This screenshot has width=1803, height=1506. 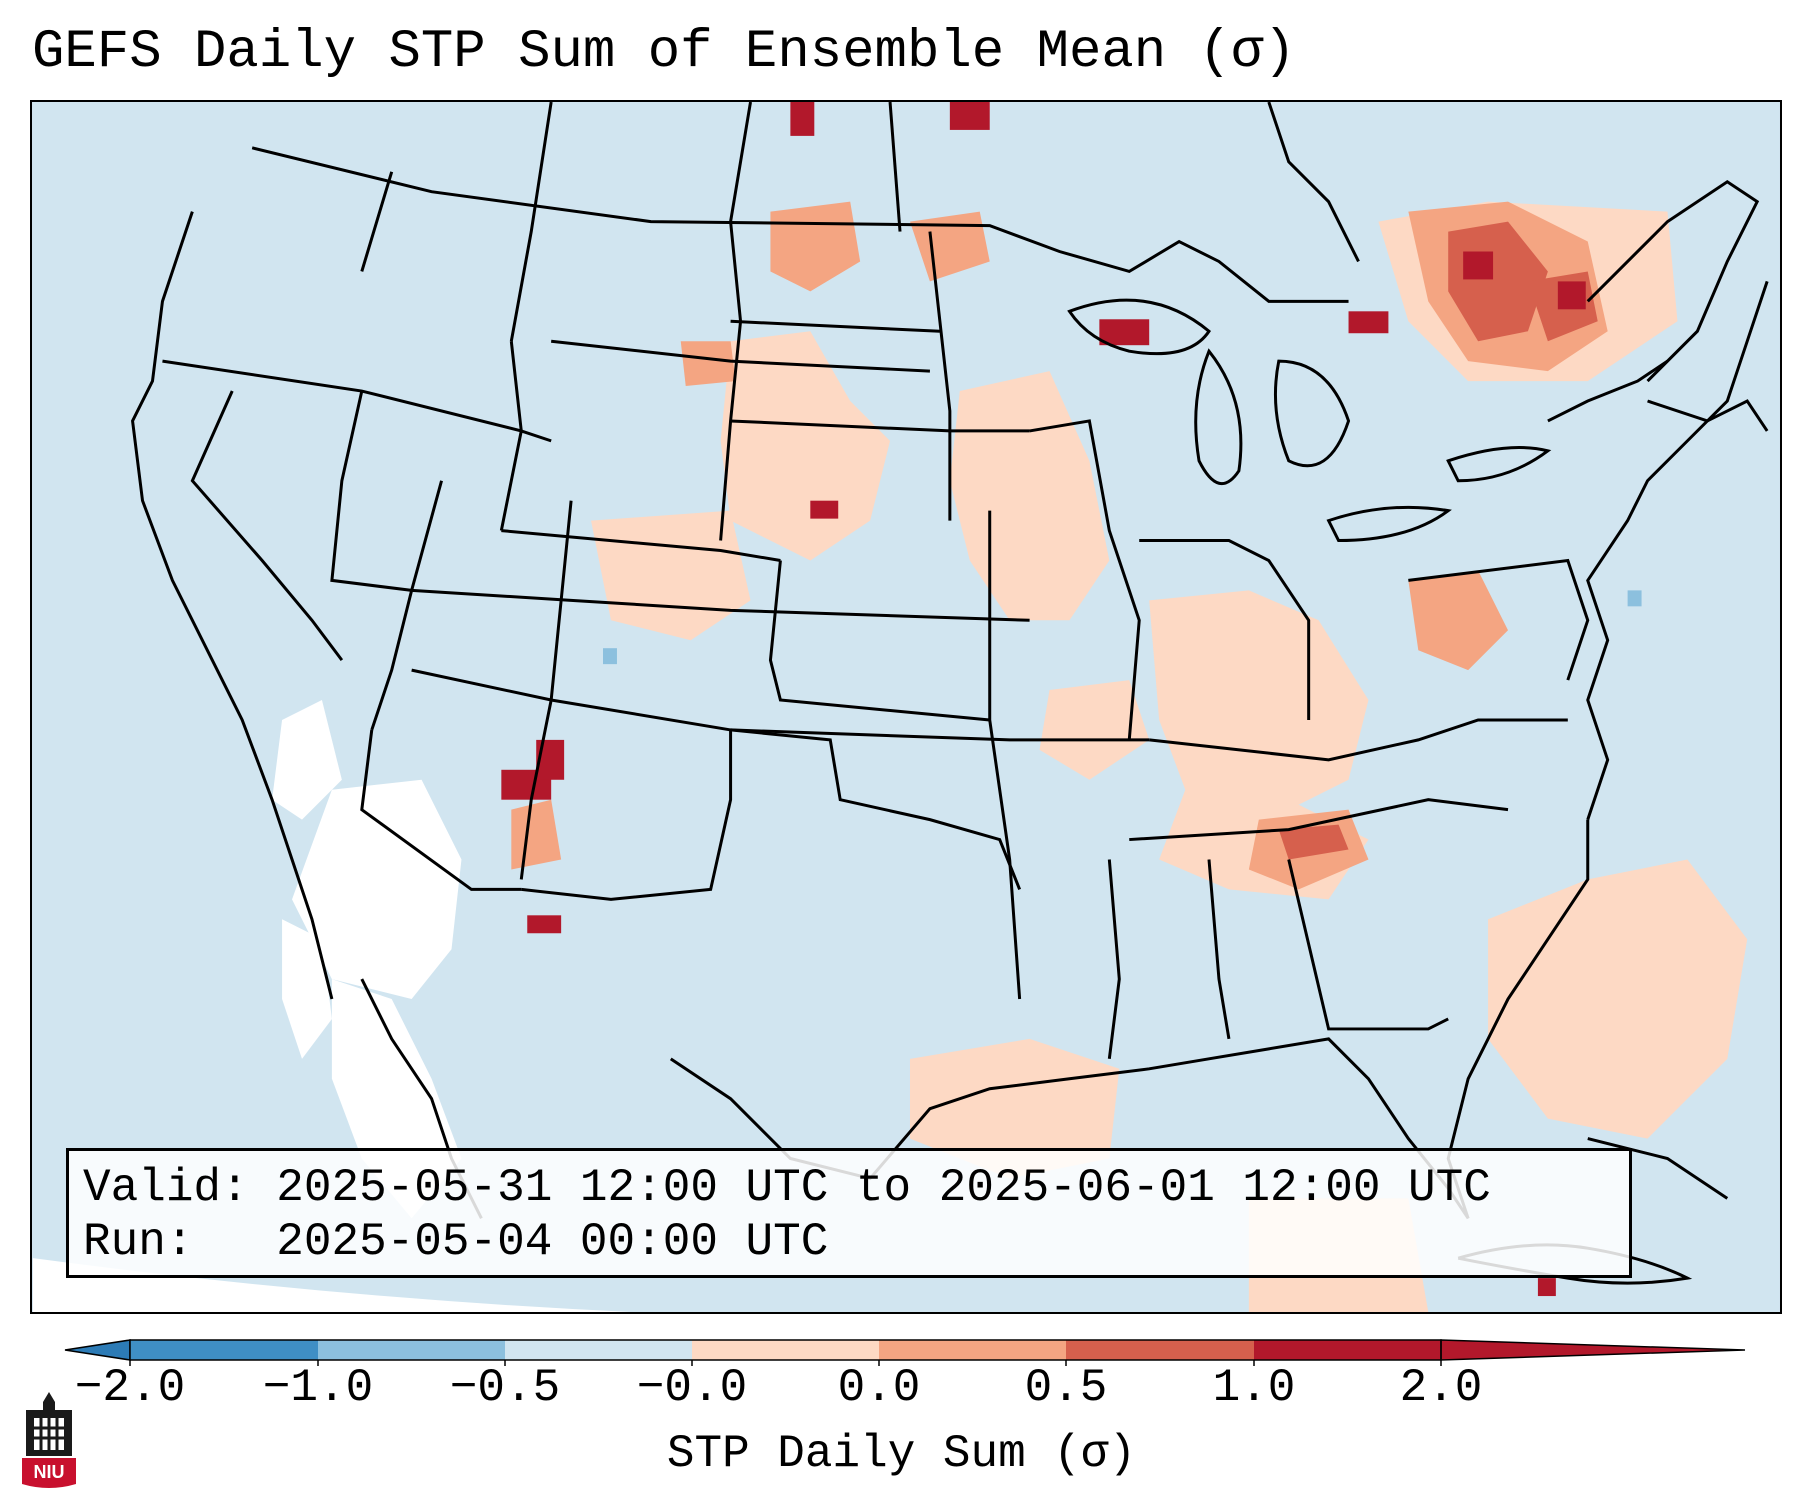 I want to click on colorbar-tick-label: −2.0, so click(x=130, y=1388).